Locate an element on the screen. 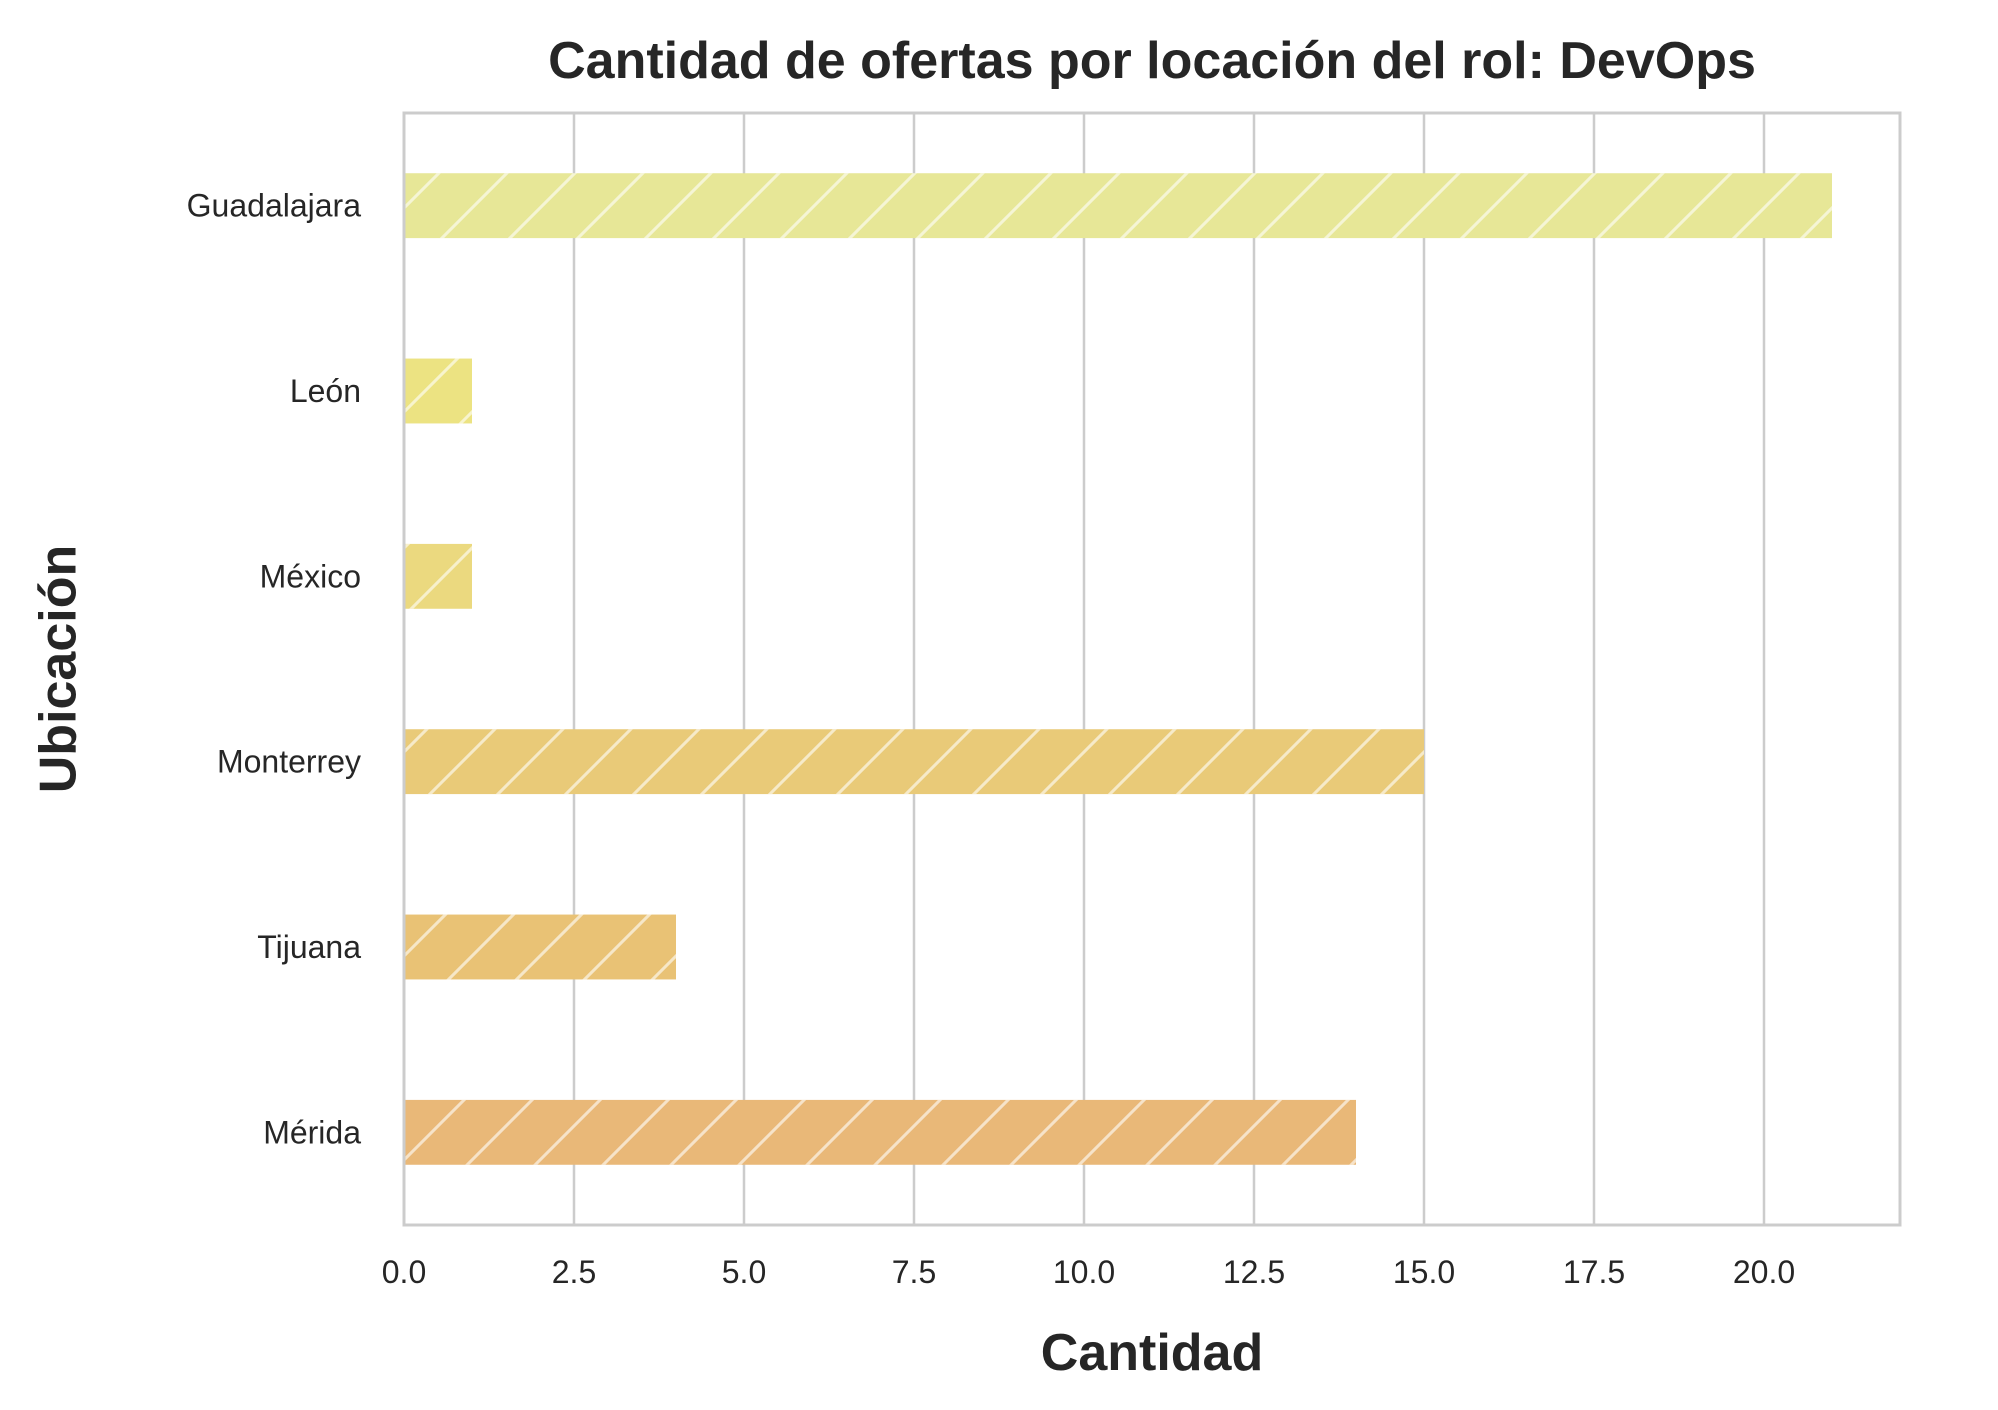  x-tick-label: 5.0 is located at coordinates (744, 1272).